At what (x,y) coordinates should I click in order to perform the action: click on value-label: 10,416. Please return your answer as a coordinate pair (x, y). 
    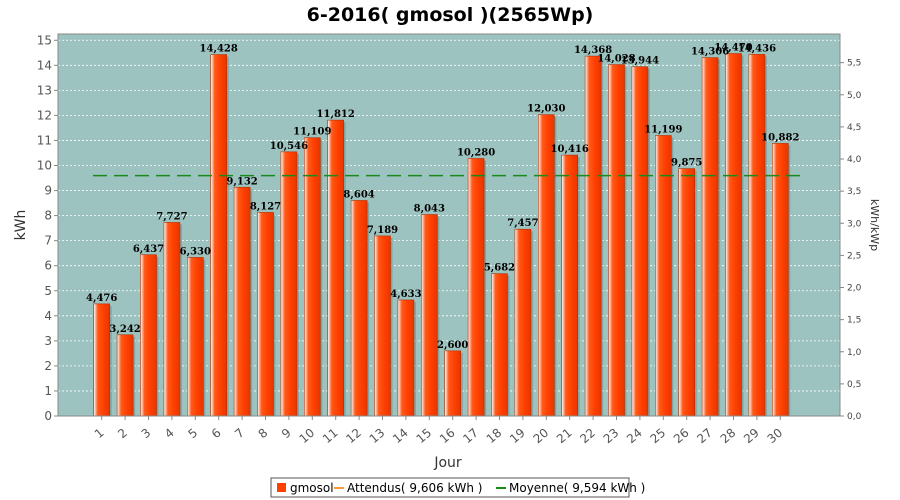
    Looking at the image, I should click on (570, 149).